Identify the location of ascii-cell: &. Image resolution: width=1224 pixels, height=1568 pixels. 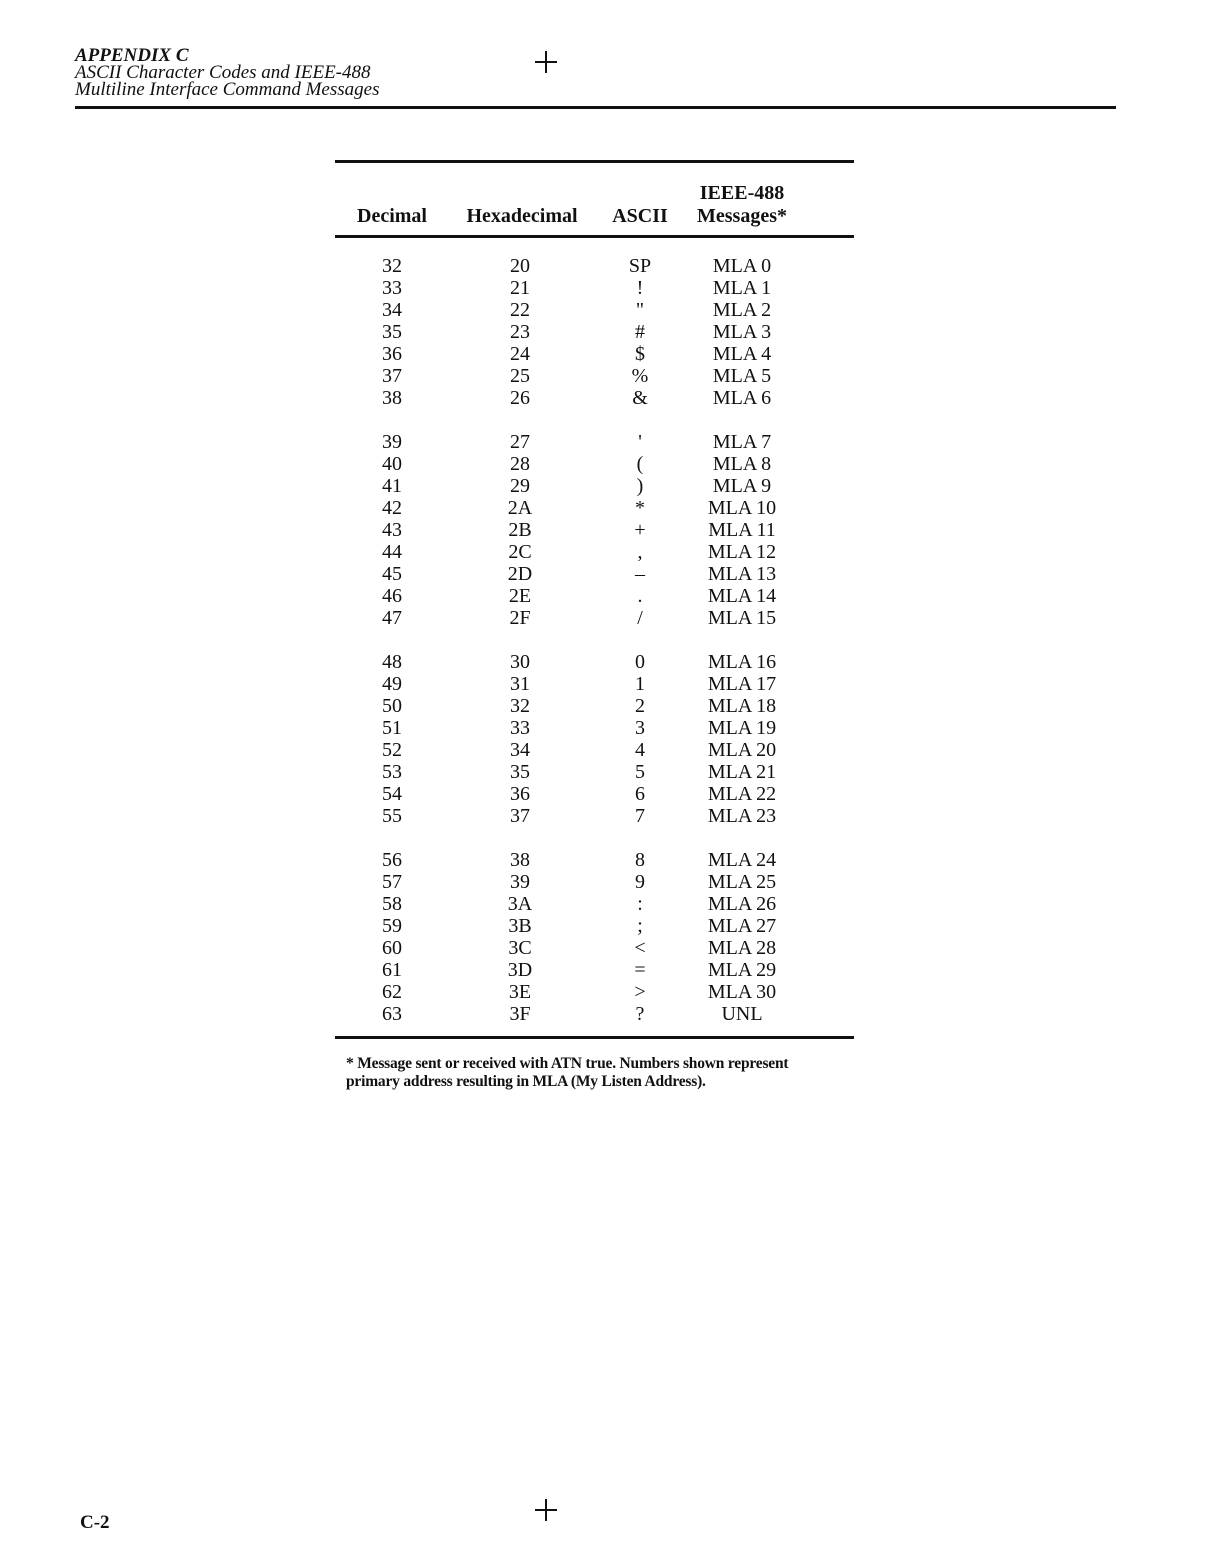
(640, 398).